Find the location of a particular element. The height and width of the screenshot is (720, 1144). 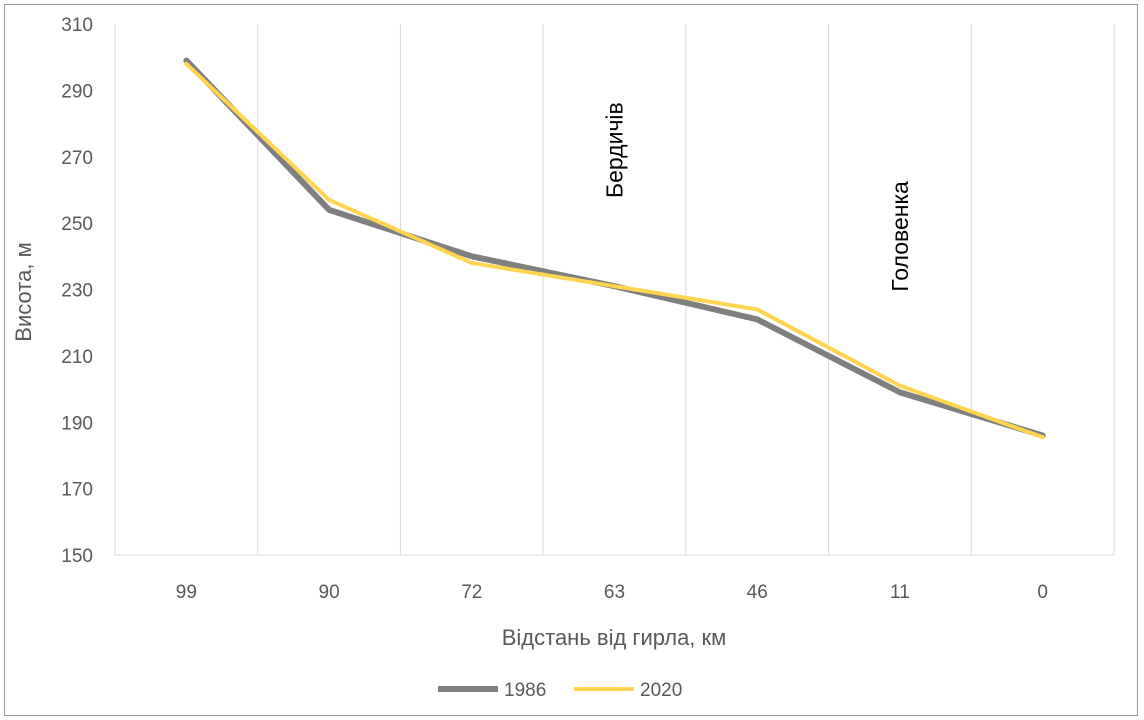

y-tick-label: 270 is located at coordinates (77, 158).